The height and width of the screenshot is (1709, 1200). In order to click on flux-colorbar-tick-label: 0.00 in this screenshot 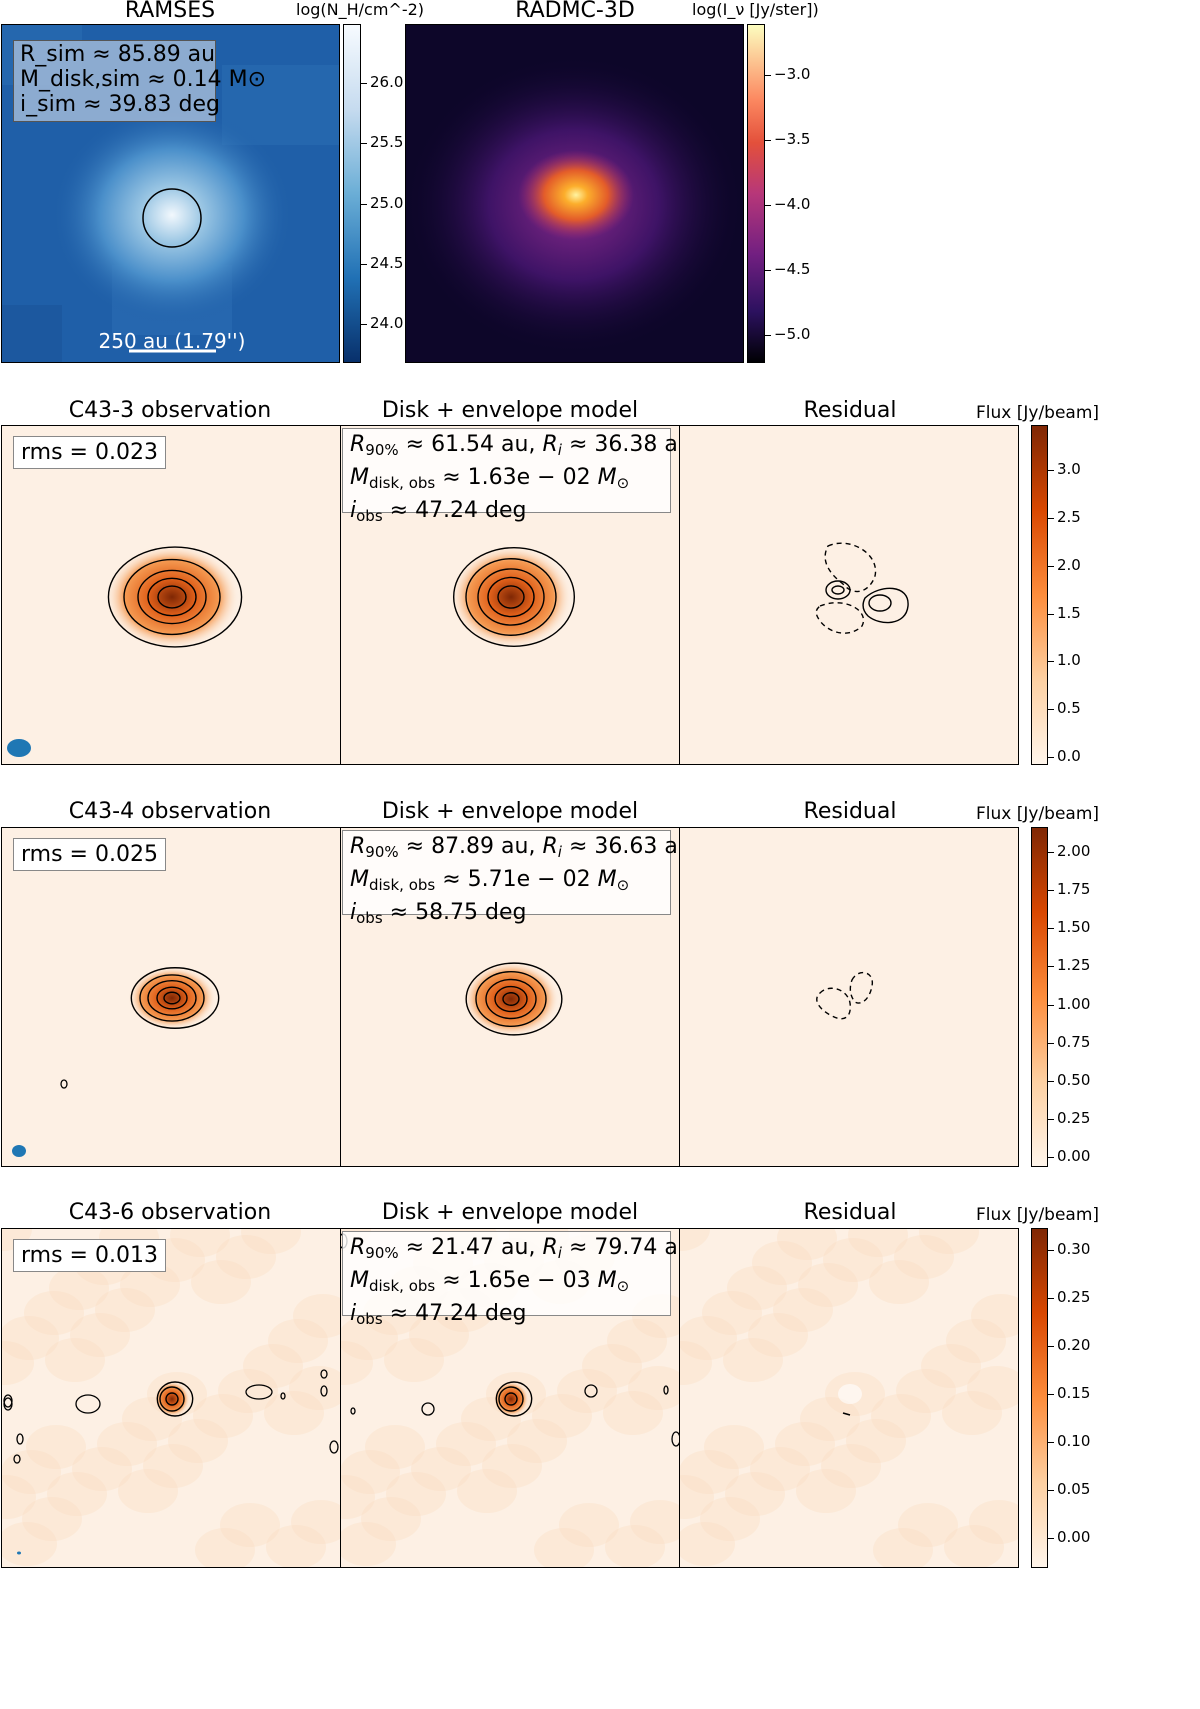, I will do `click(1074, 1156)`.